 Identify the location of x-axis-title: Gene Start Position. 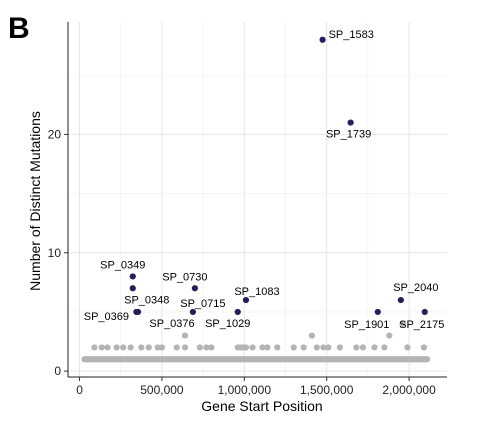
(261, 406).